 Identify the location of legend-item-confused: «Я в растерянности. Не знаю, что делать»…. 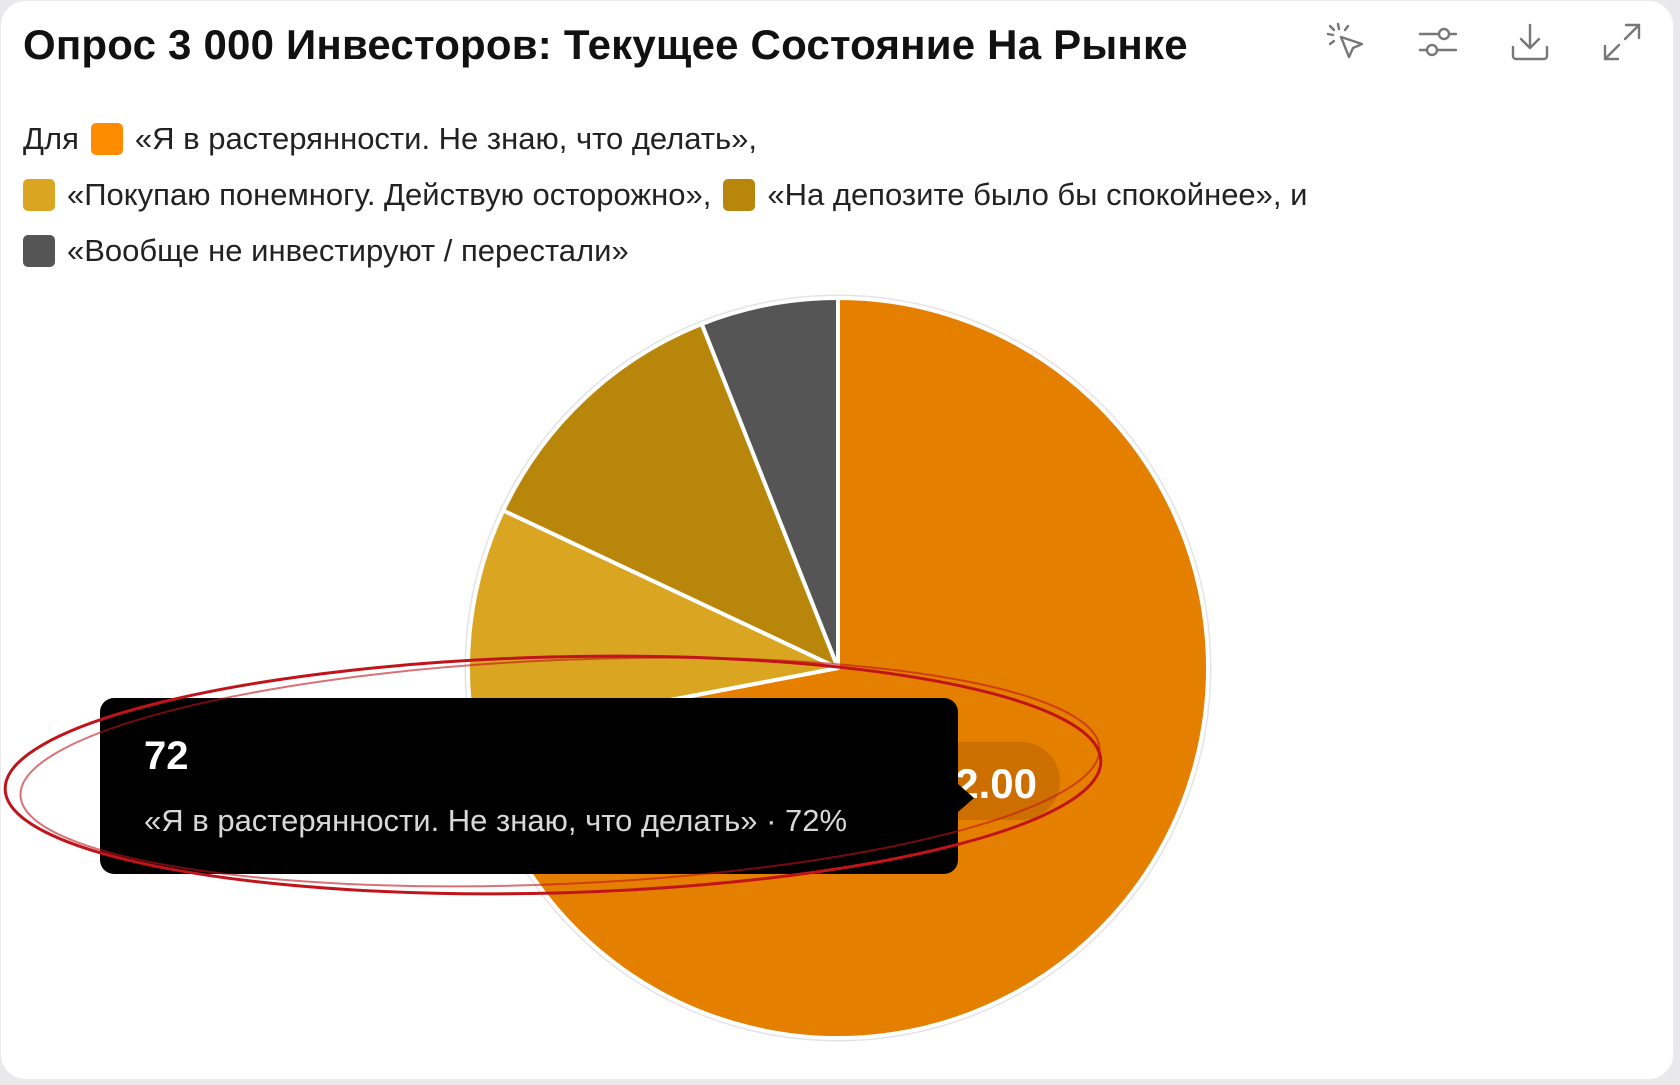
(418, 139).